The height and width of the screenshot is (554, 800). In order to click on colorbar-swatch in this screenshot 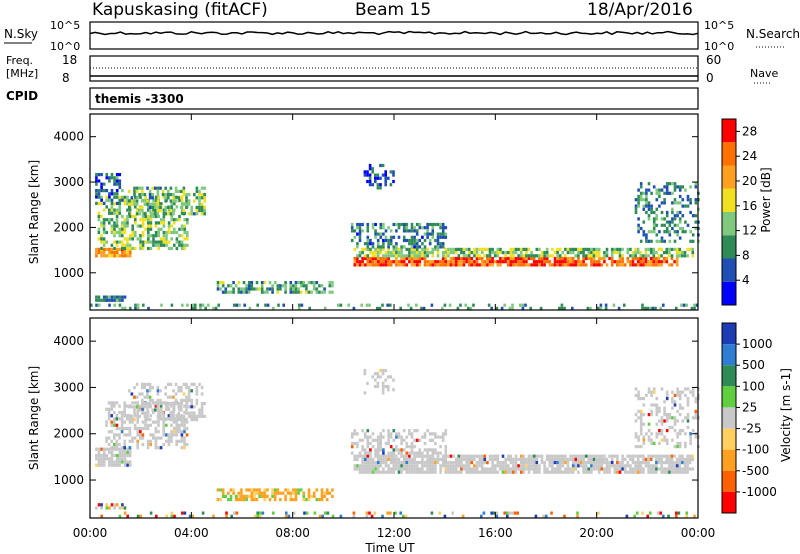, I will do `click(729, 224)`.